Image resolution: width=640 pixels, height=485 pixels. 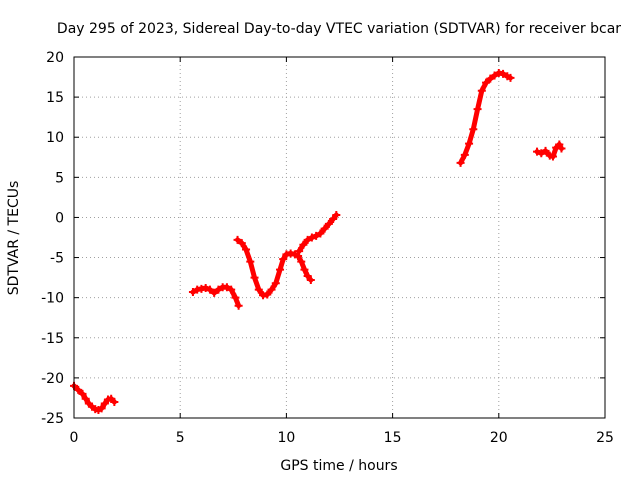 What do you see at coordinates (55, 138) in the screenshot?
I see `y-tick-label: 10` at bounding box center [55, 138].